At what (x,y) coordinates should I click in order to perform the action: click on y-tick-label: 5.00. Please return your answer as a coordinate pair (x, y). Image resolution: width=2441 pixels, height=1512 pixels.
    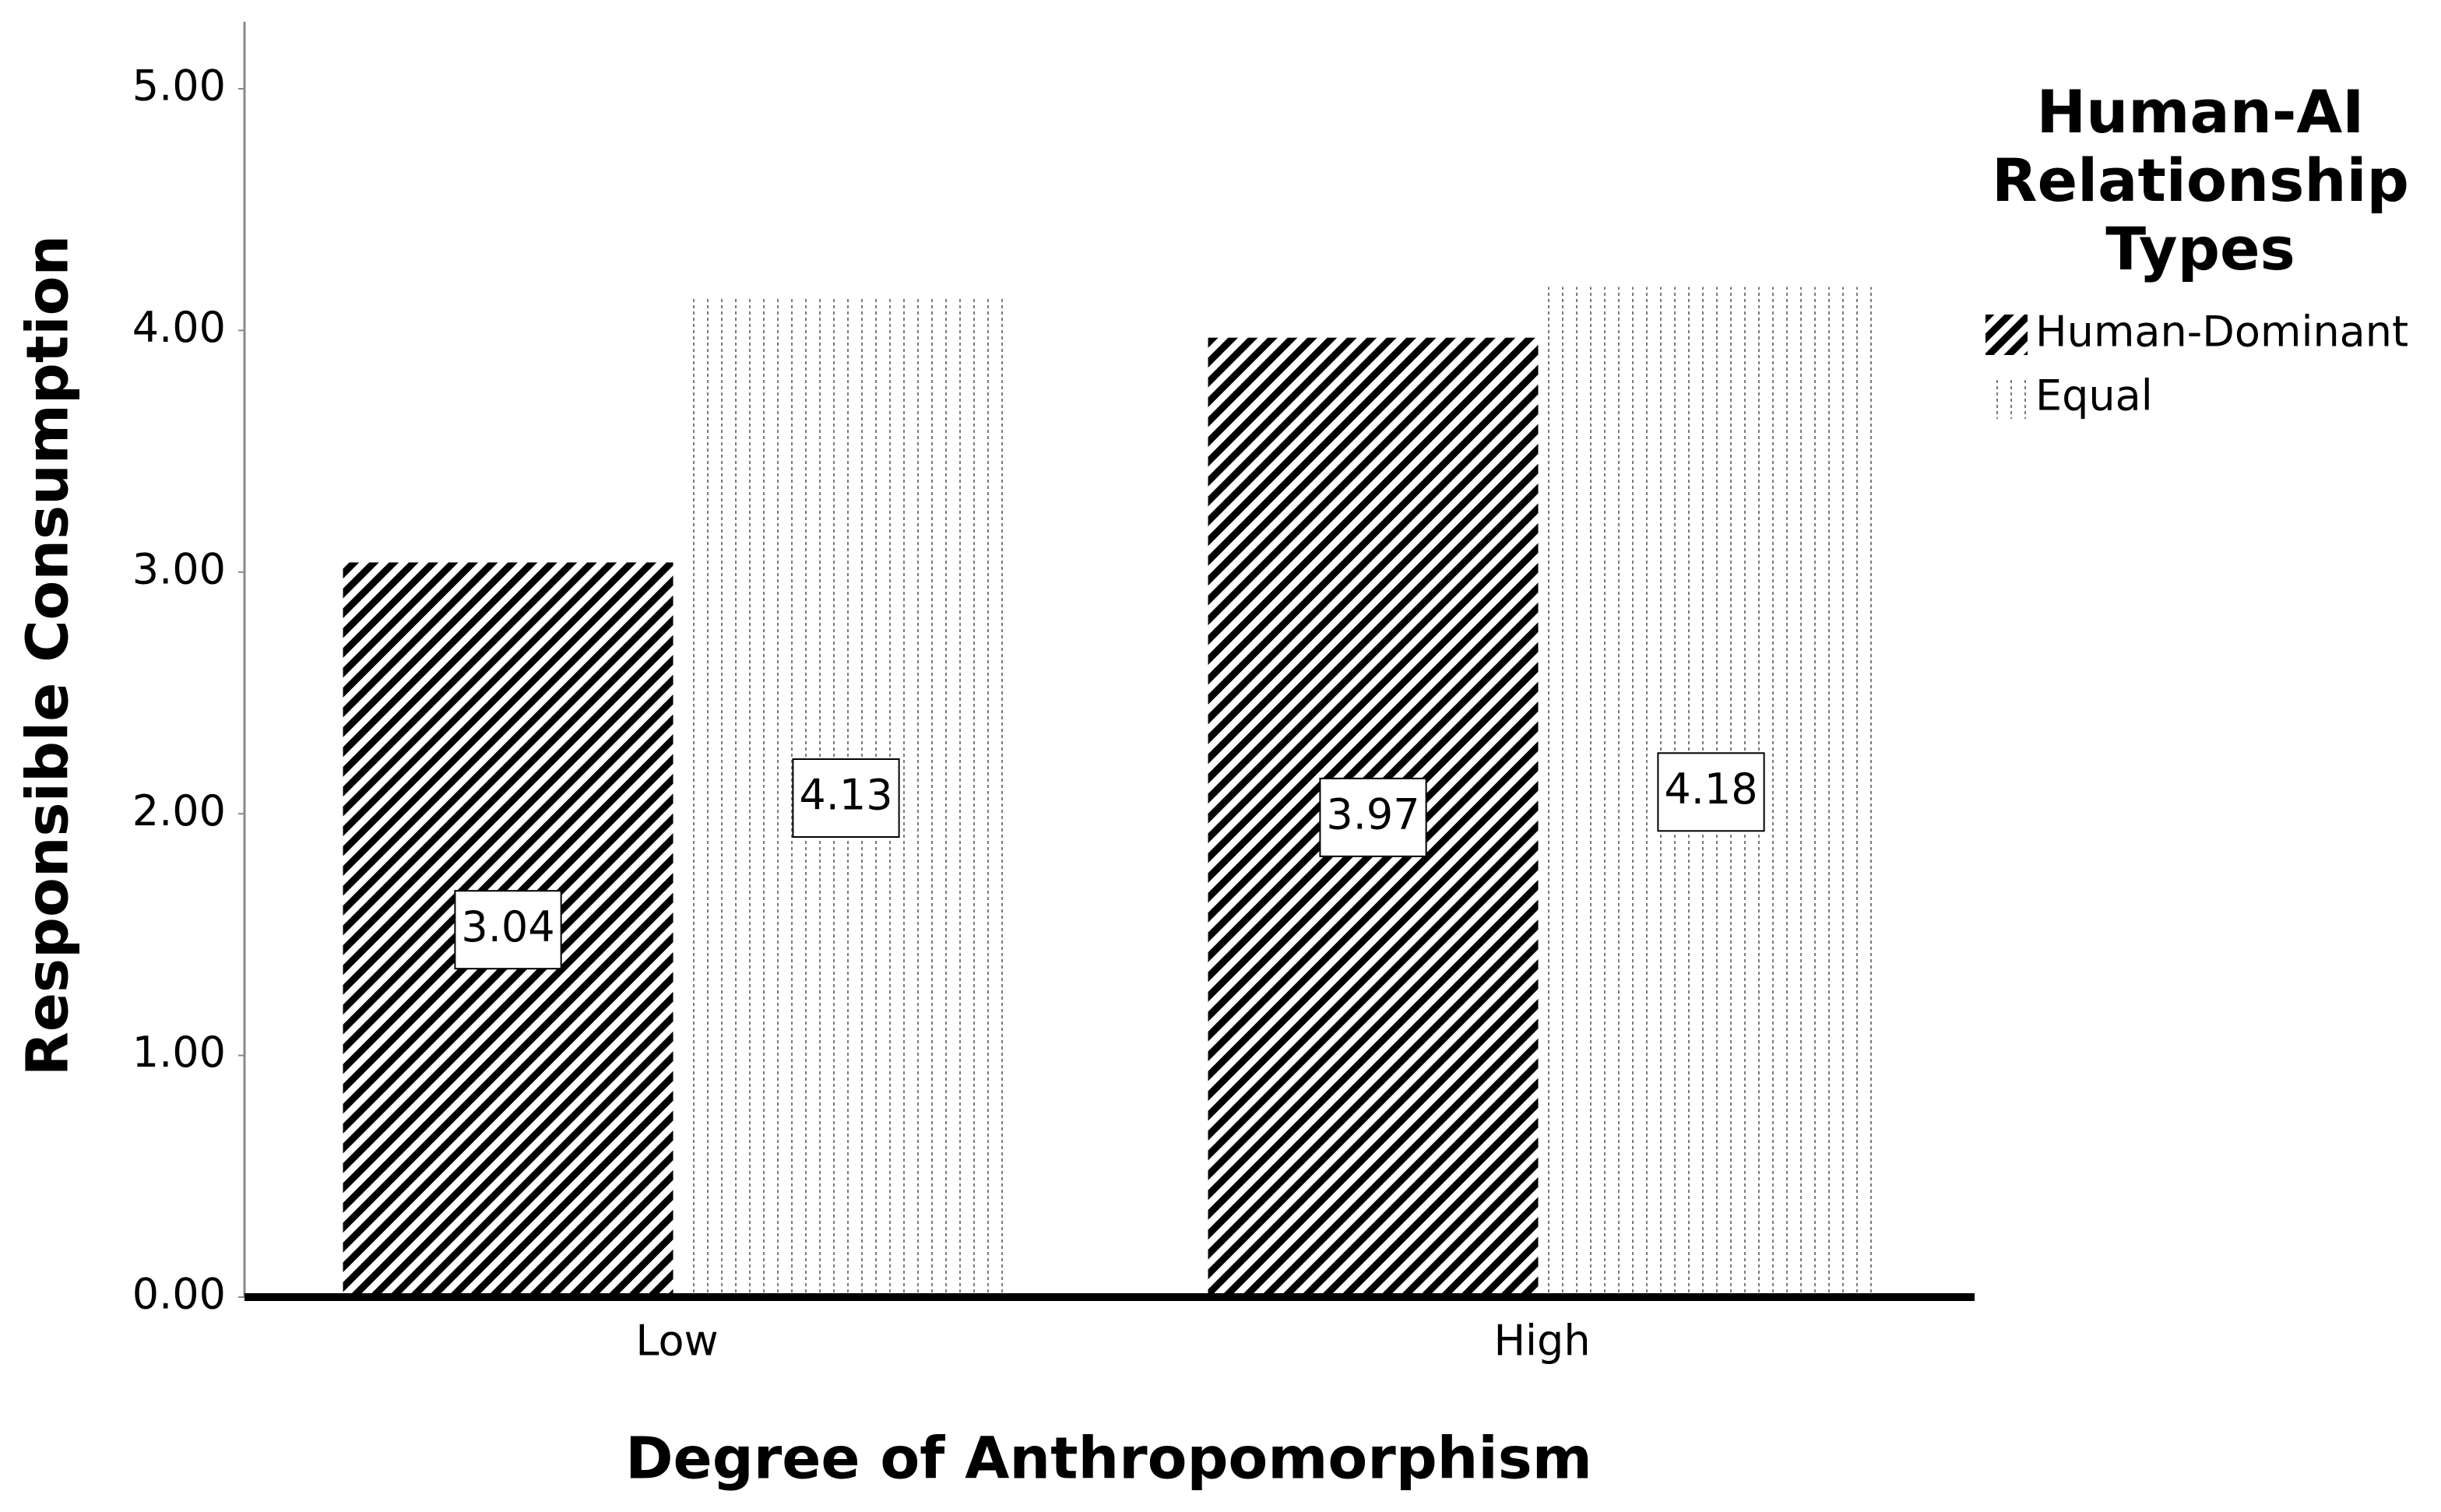
    Looking at the image, I should click on (179, 86).